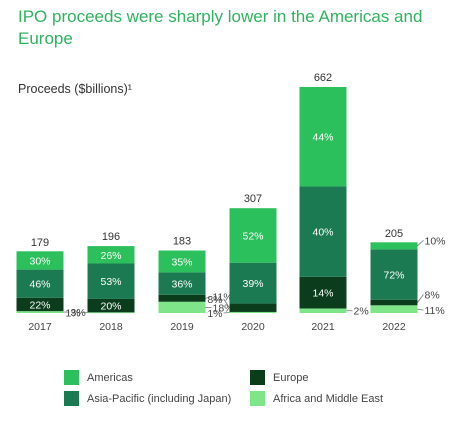 The width and height of the screenshot is (453, 424). I want to click on segment-label-2017-2: 46%, so click(39, 285).